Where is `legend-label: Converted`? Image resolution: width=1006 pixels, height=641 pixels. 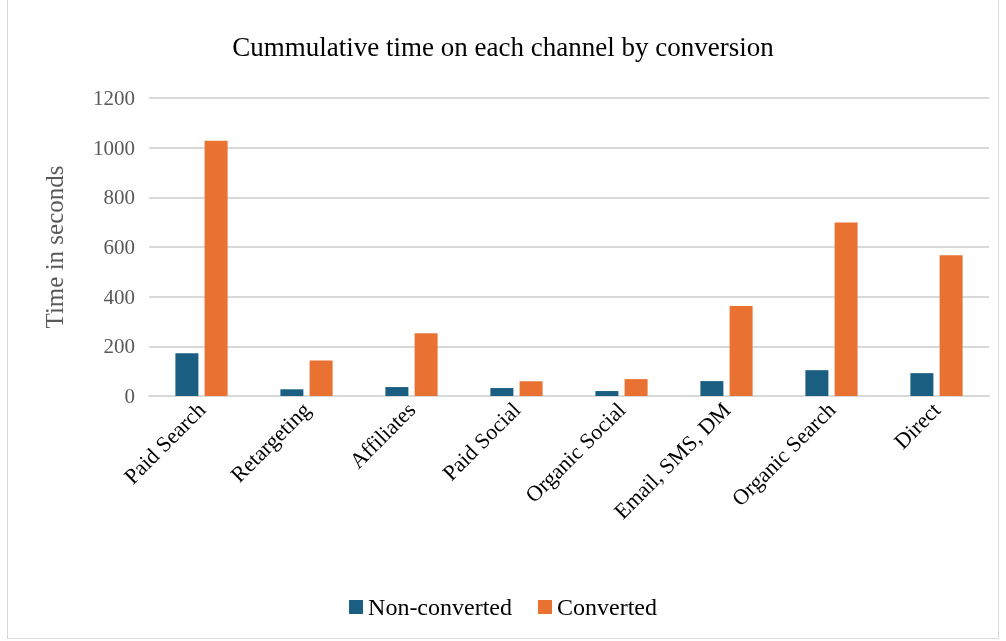 legend-label: Converted is located at coordinates (606, 607).